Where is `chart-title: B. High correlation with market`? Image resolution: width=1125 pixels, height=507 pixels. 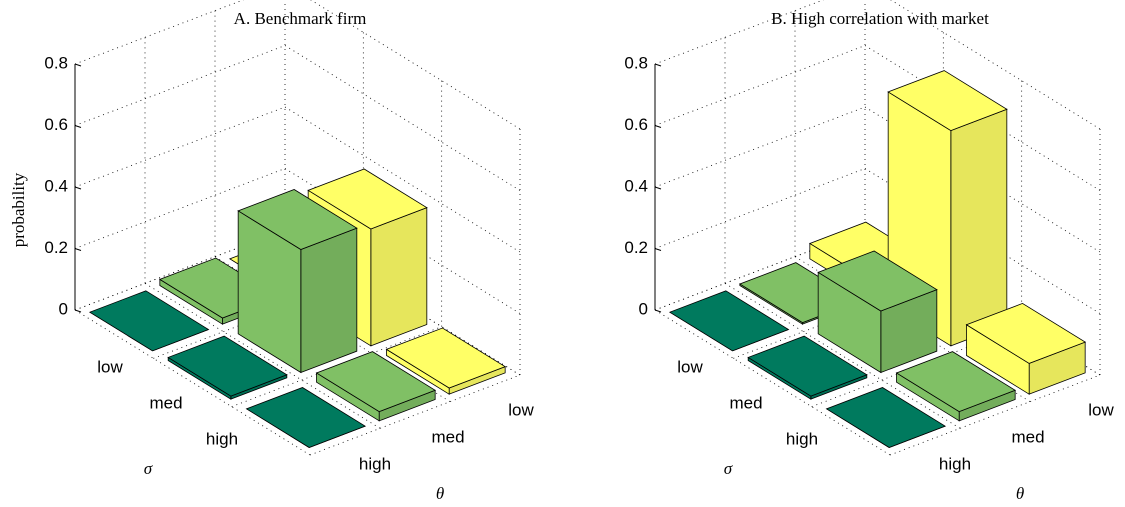 chart-title: B. High correlation with market is located at coordinates (880, 18).